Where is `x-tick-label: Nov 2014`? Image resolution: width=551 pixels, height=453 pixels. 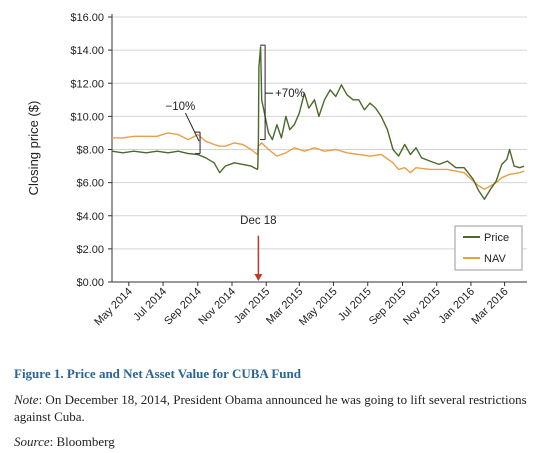
x-tick-label: Nov 2014 is located at coordinates (217, 307).